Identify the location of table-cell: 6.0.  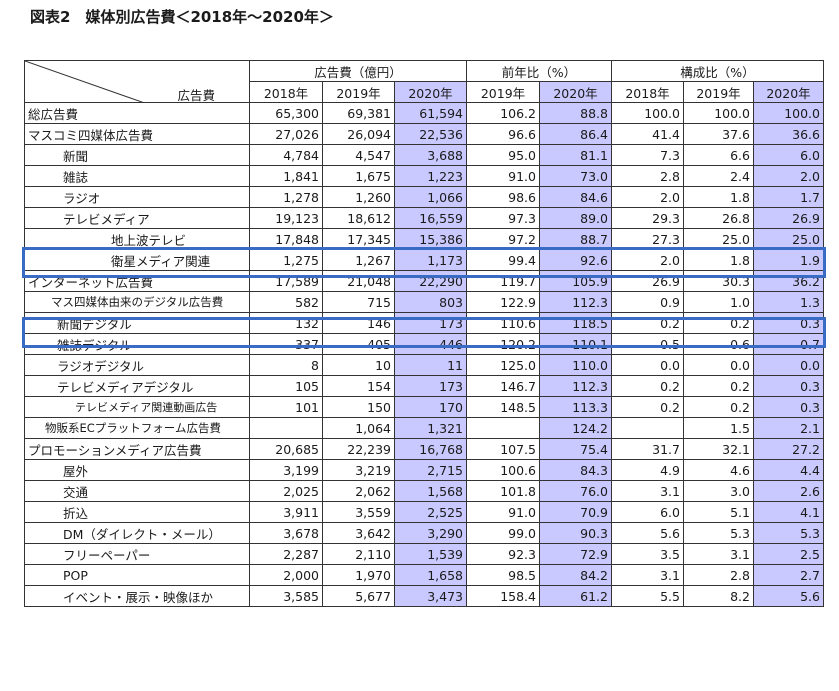
(647, 512).